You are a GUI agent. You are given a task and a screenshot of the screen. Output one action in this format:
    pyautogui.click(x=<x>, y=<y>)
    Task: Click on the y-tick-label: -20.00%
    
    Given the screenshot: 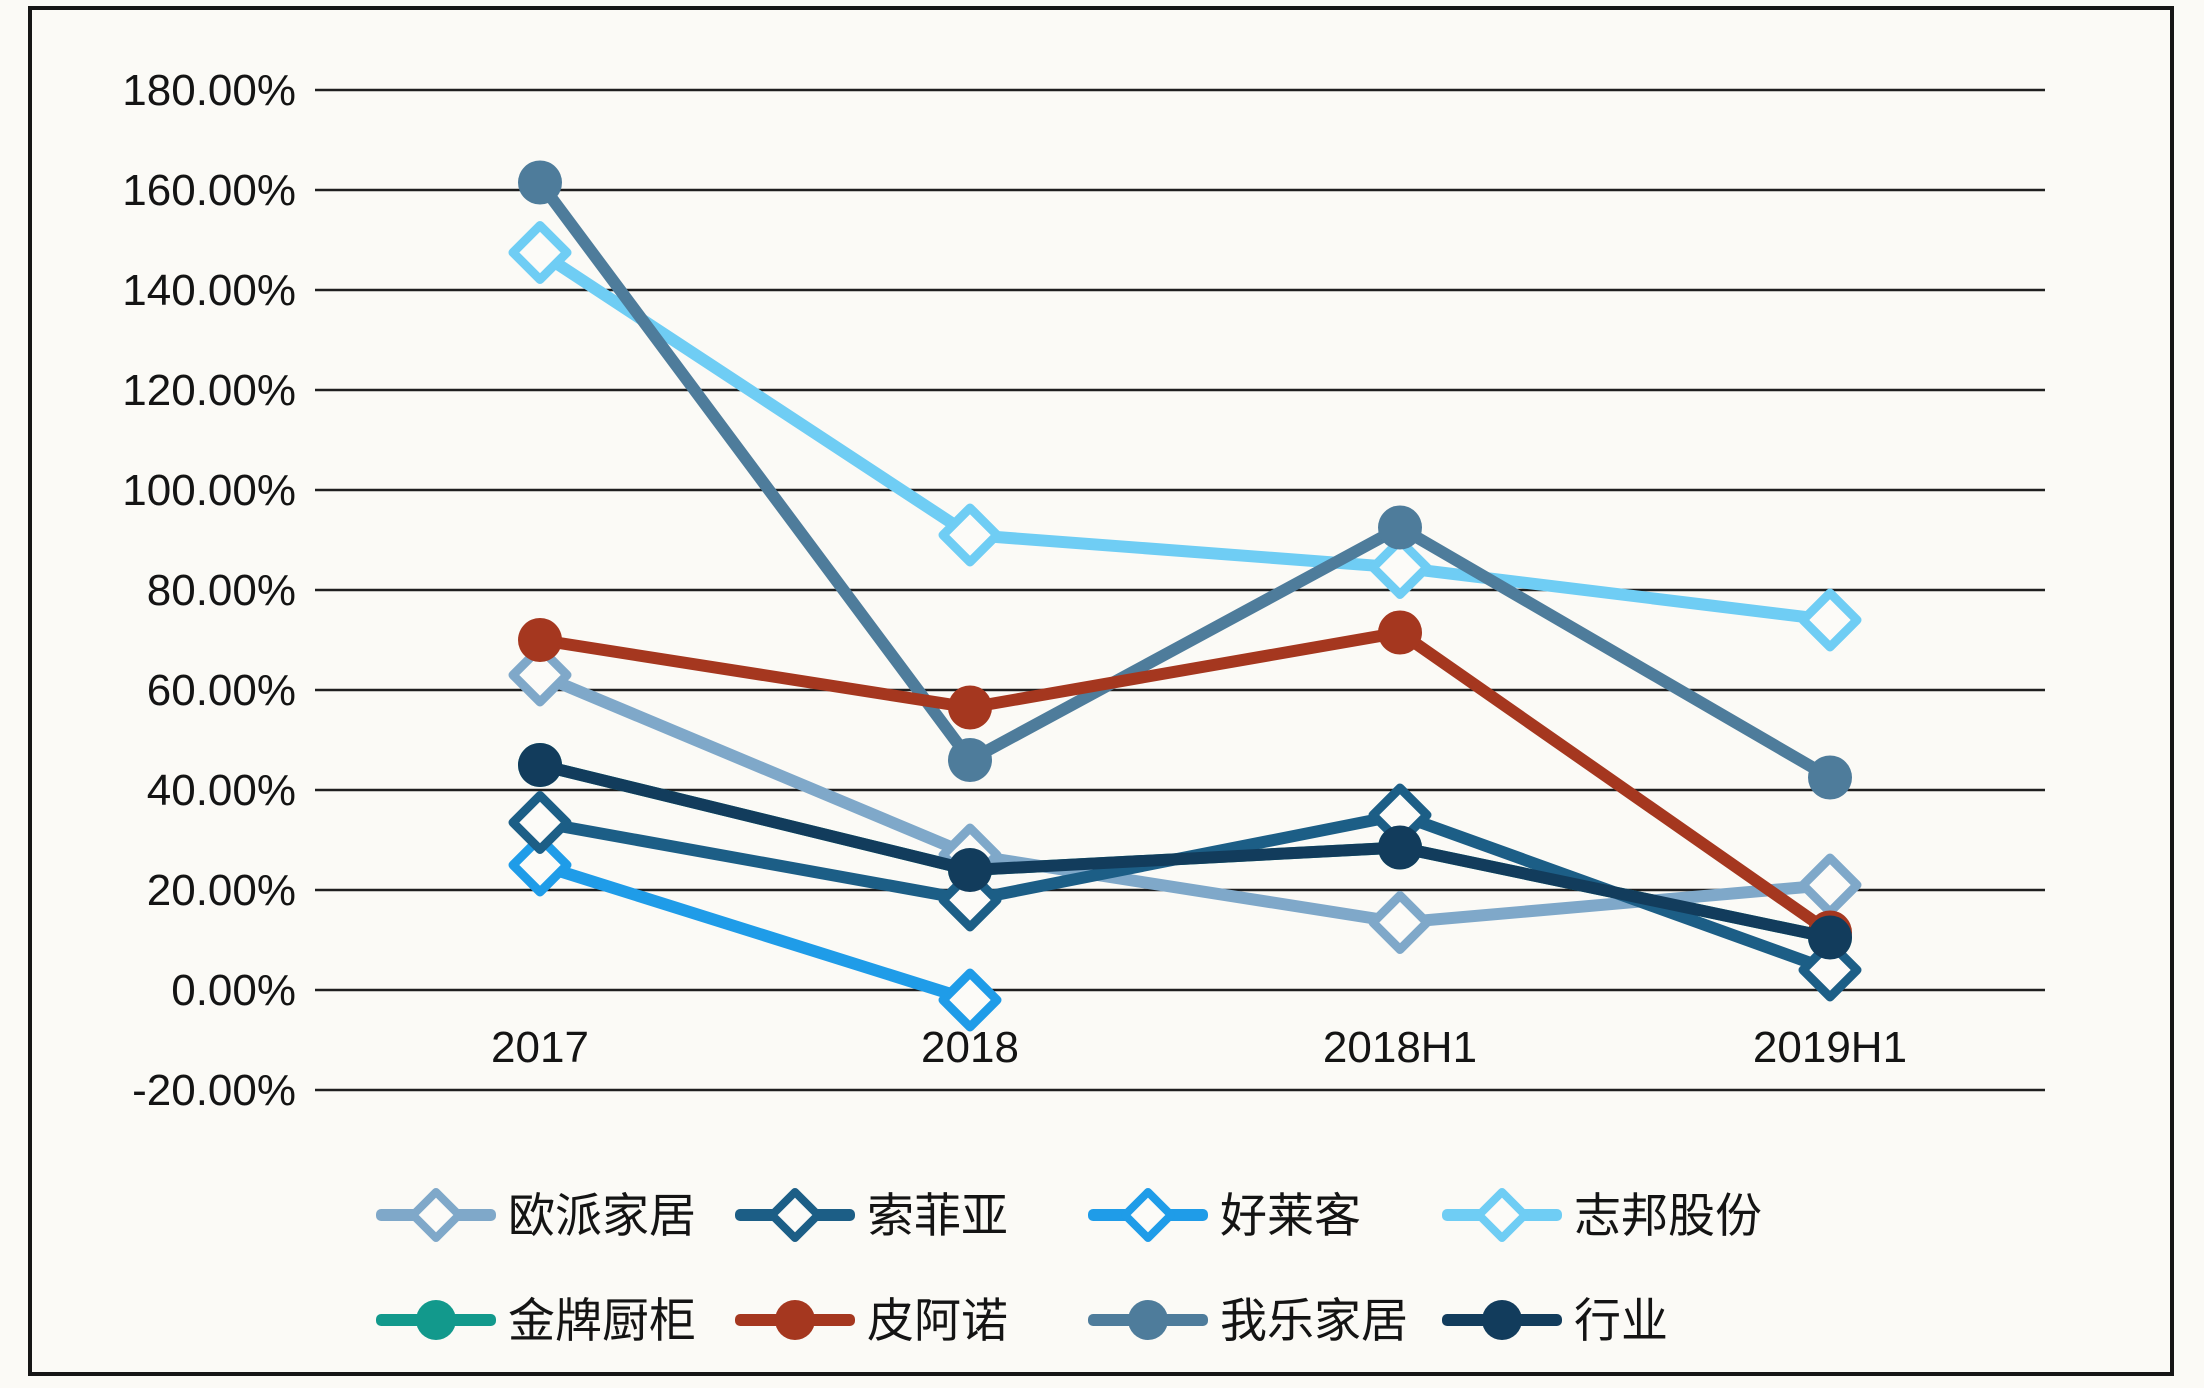 What is the action you would take?
    pyautogui.click(x=214, y=1090)
    